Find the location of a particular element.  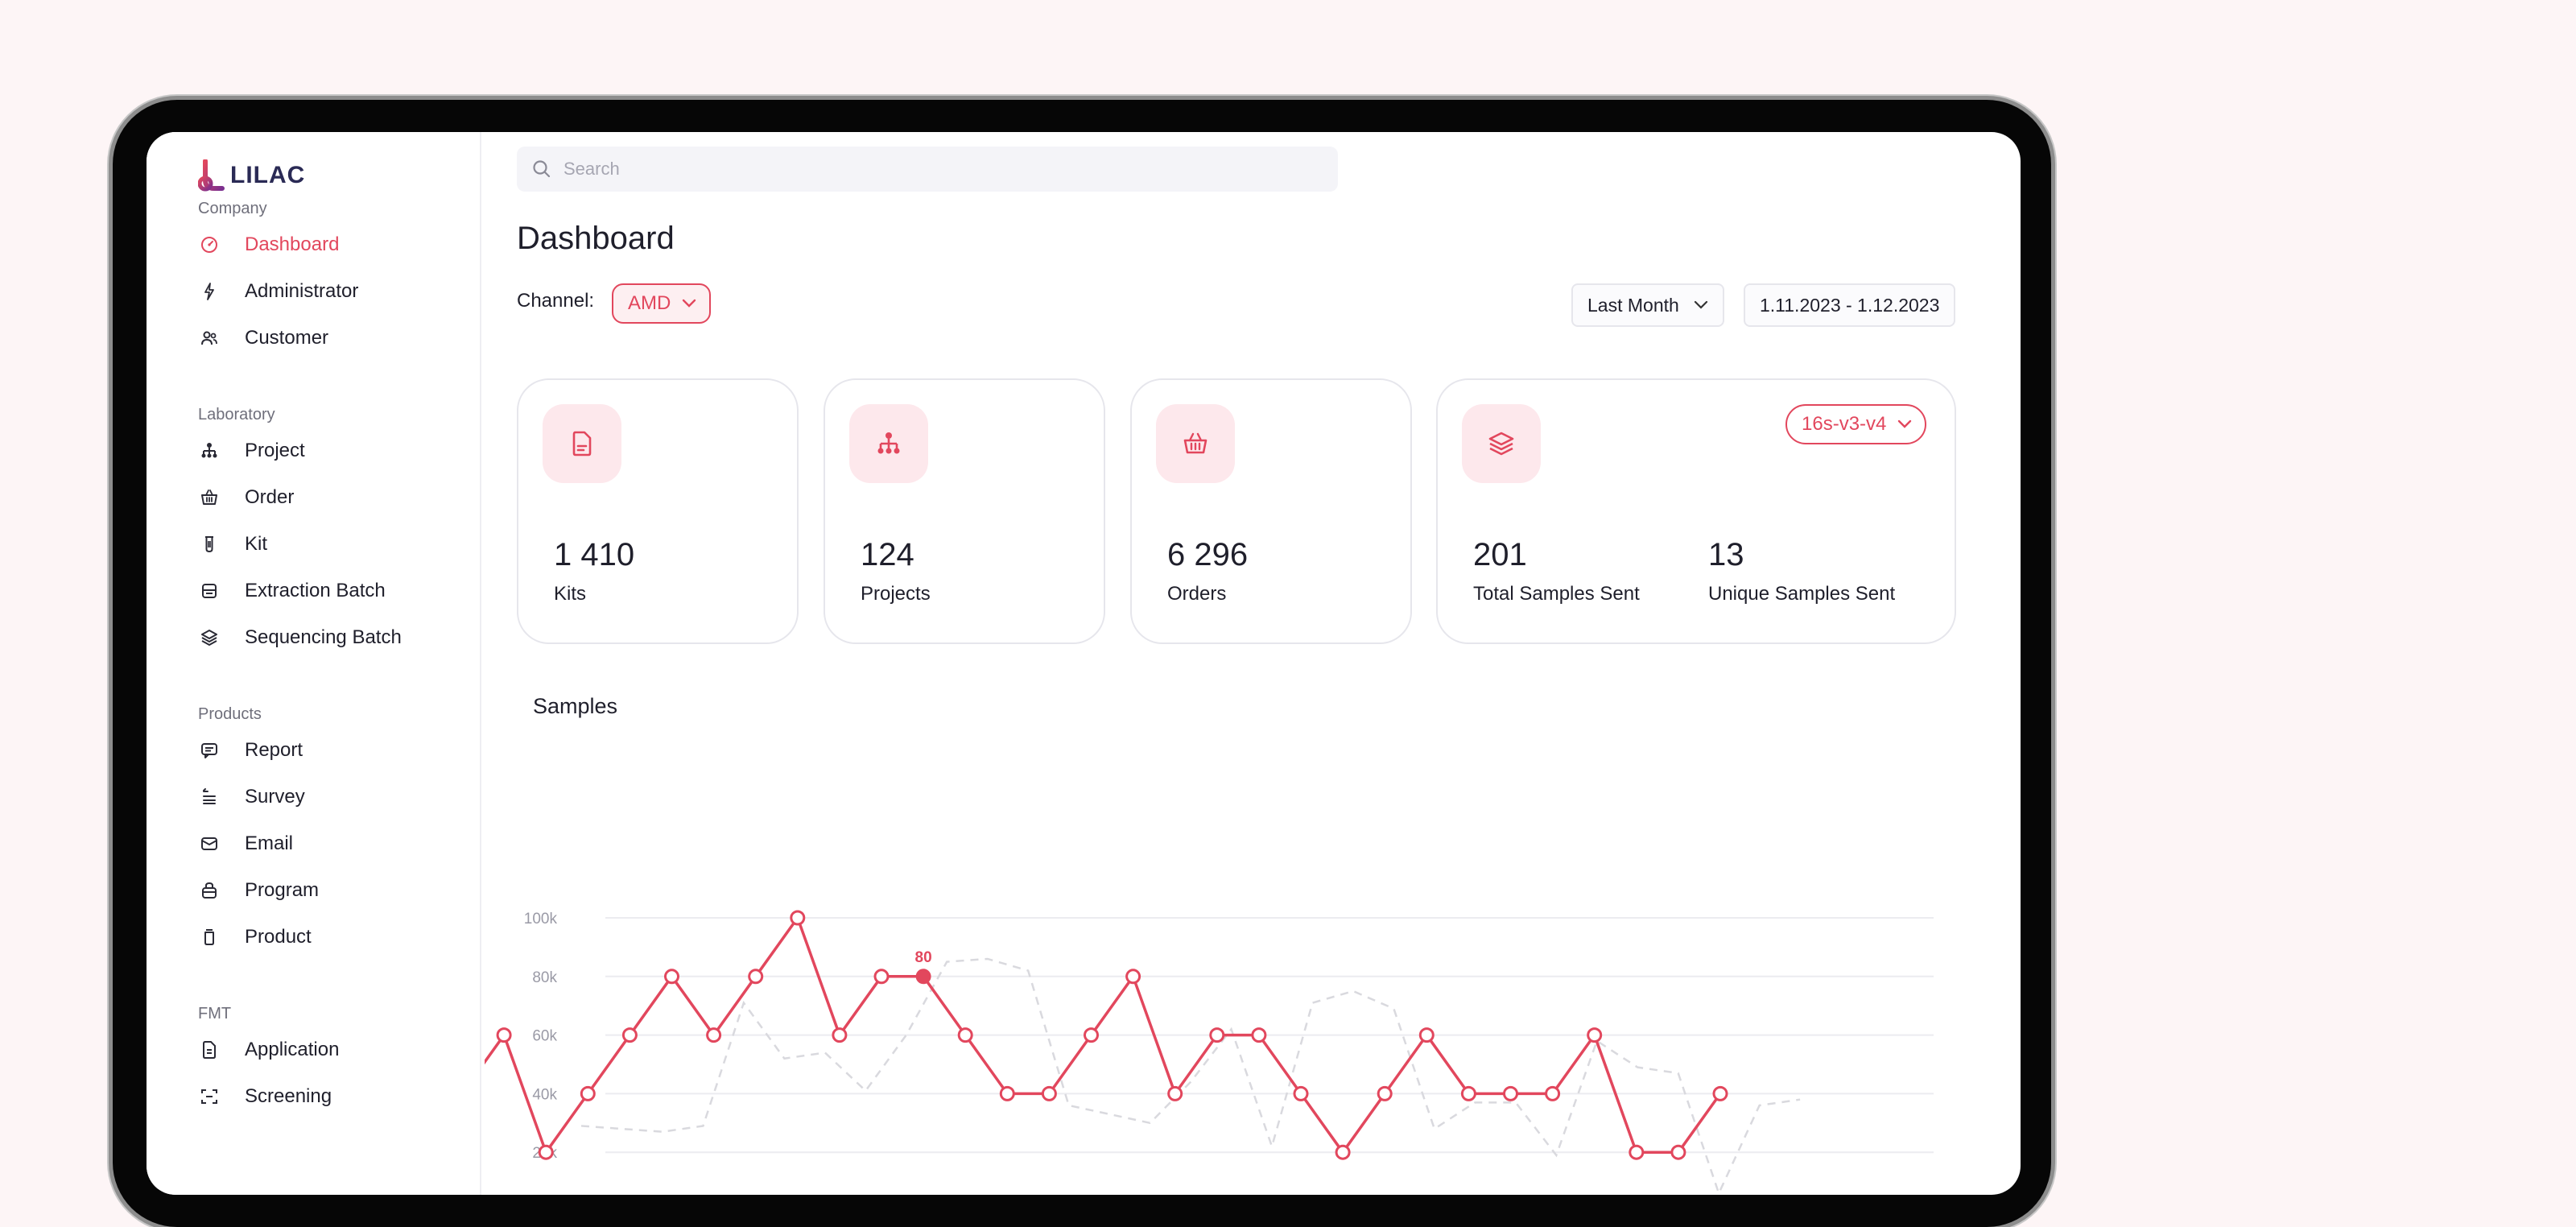

kits-value: 1 410 is located at coordinates (594, 554).